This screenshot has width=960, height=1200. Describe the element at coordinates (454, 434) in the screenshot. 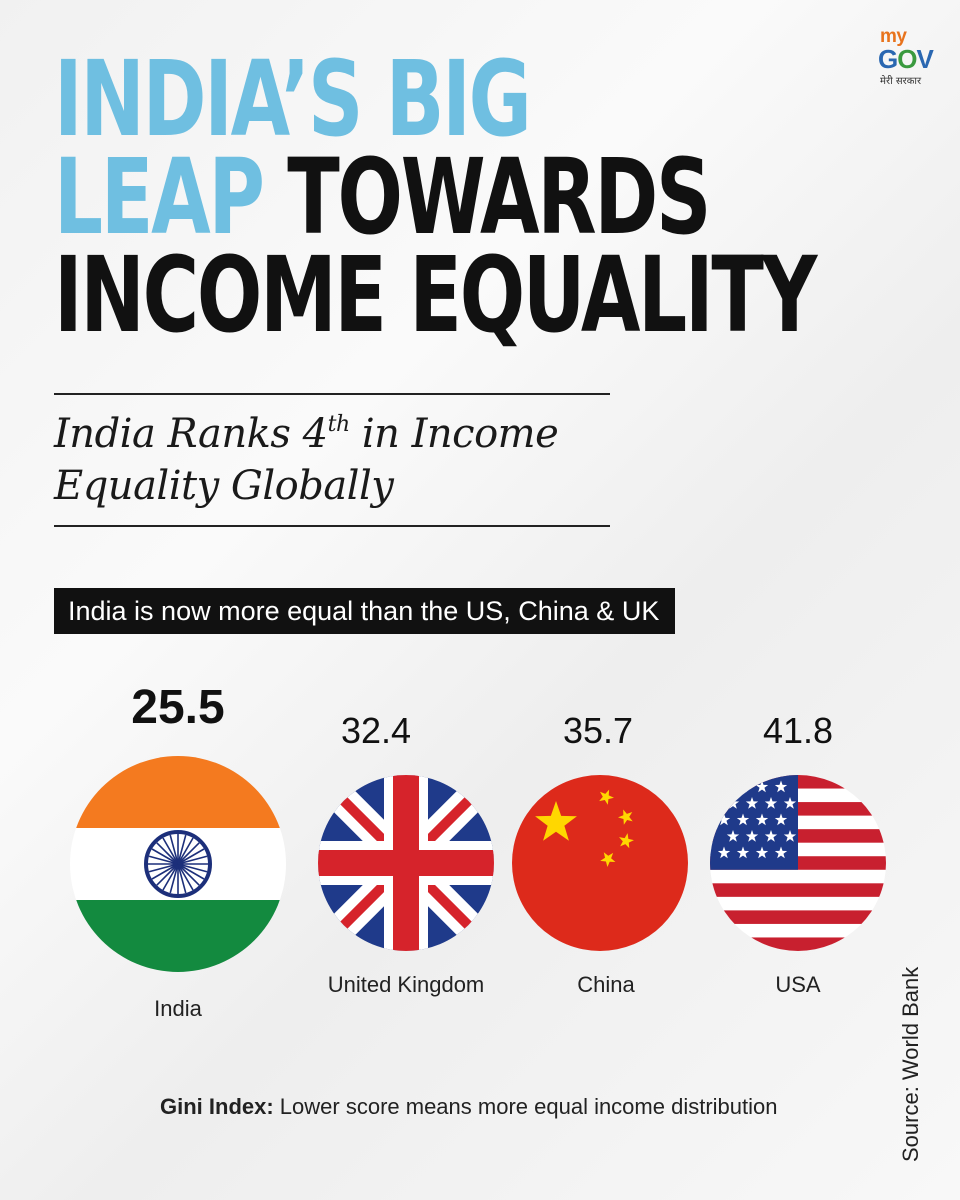

I see `subtitle-part2: in Income` at that location.